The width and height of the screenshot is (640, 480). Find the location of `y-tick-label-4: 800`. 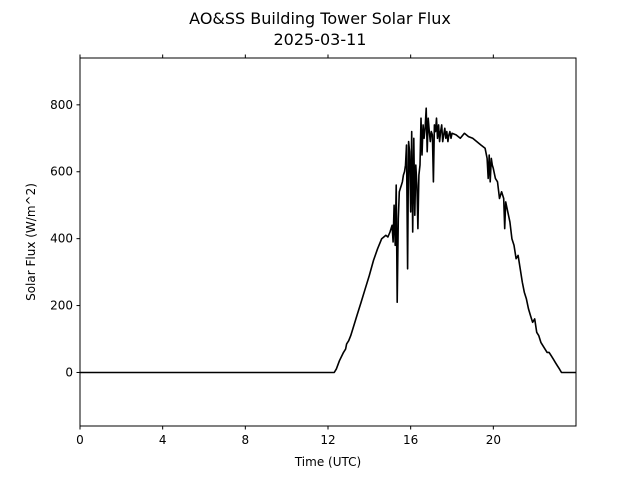

y-tick-label-4: 800 is located at coordinates (61, 105).